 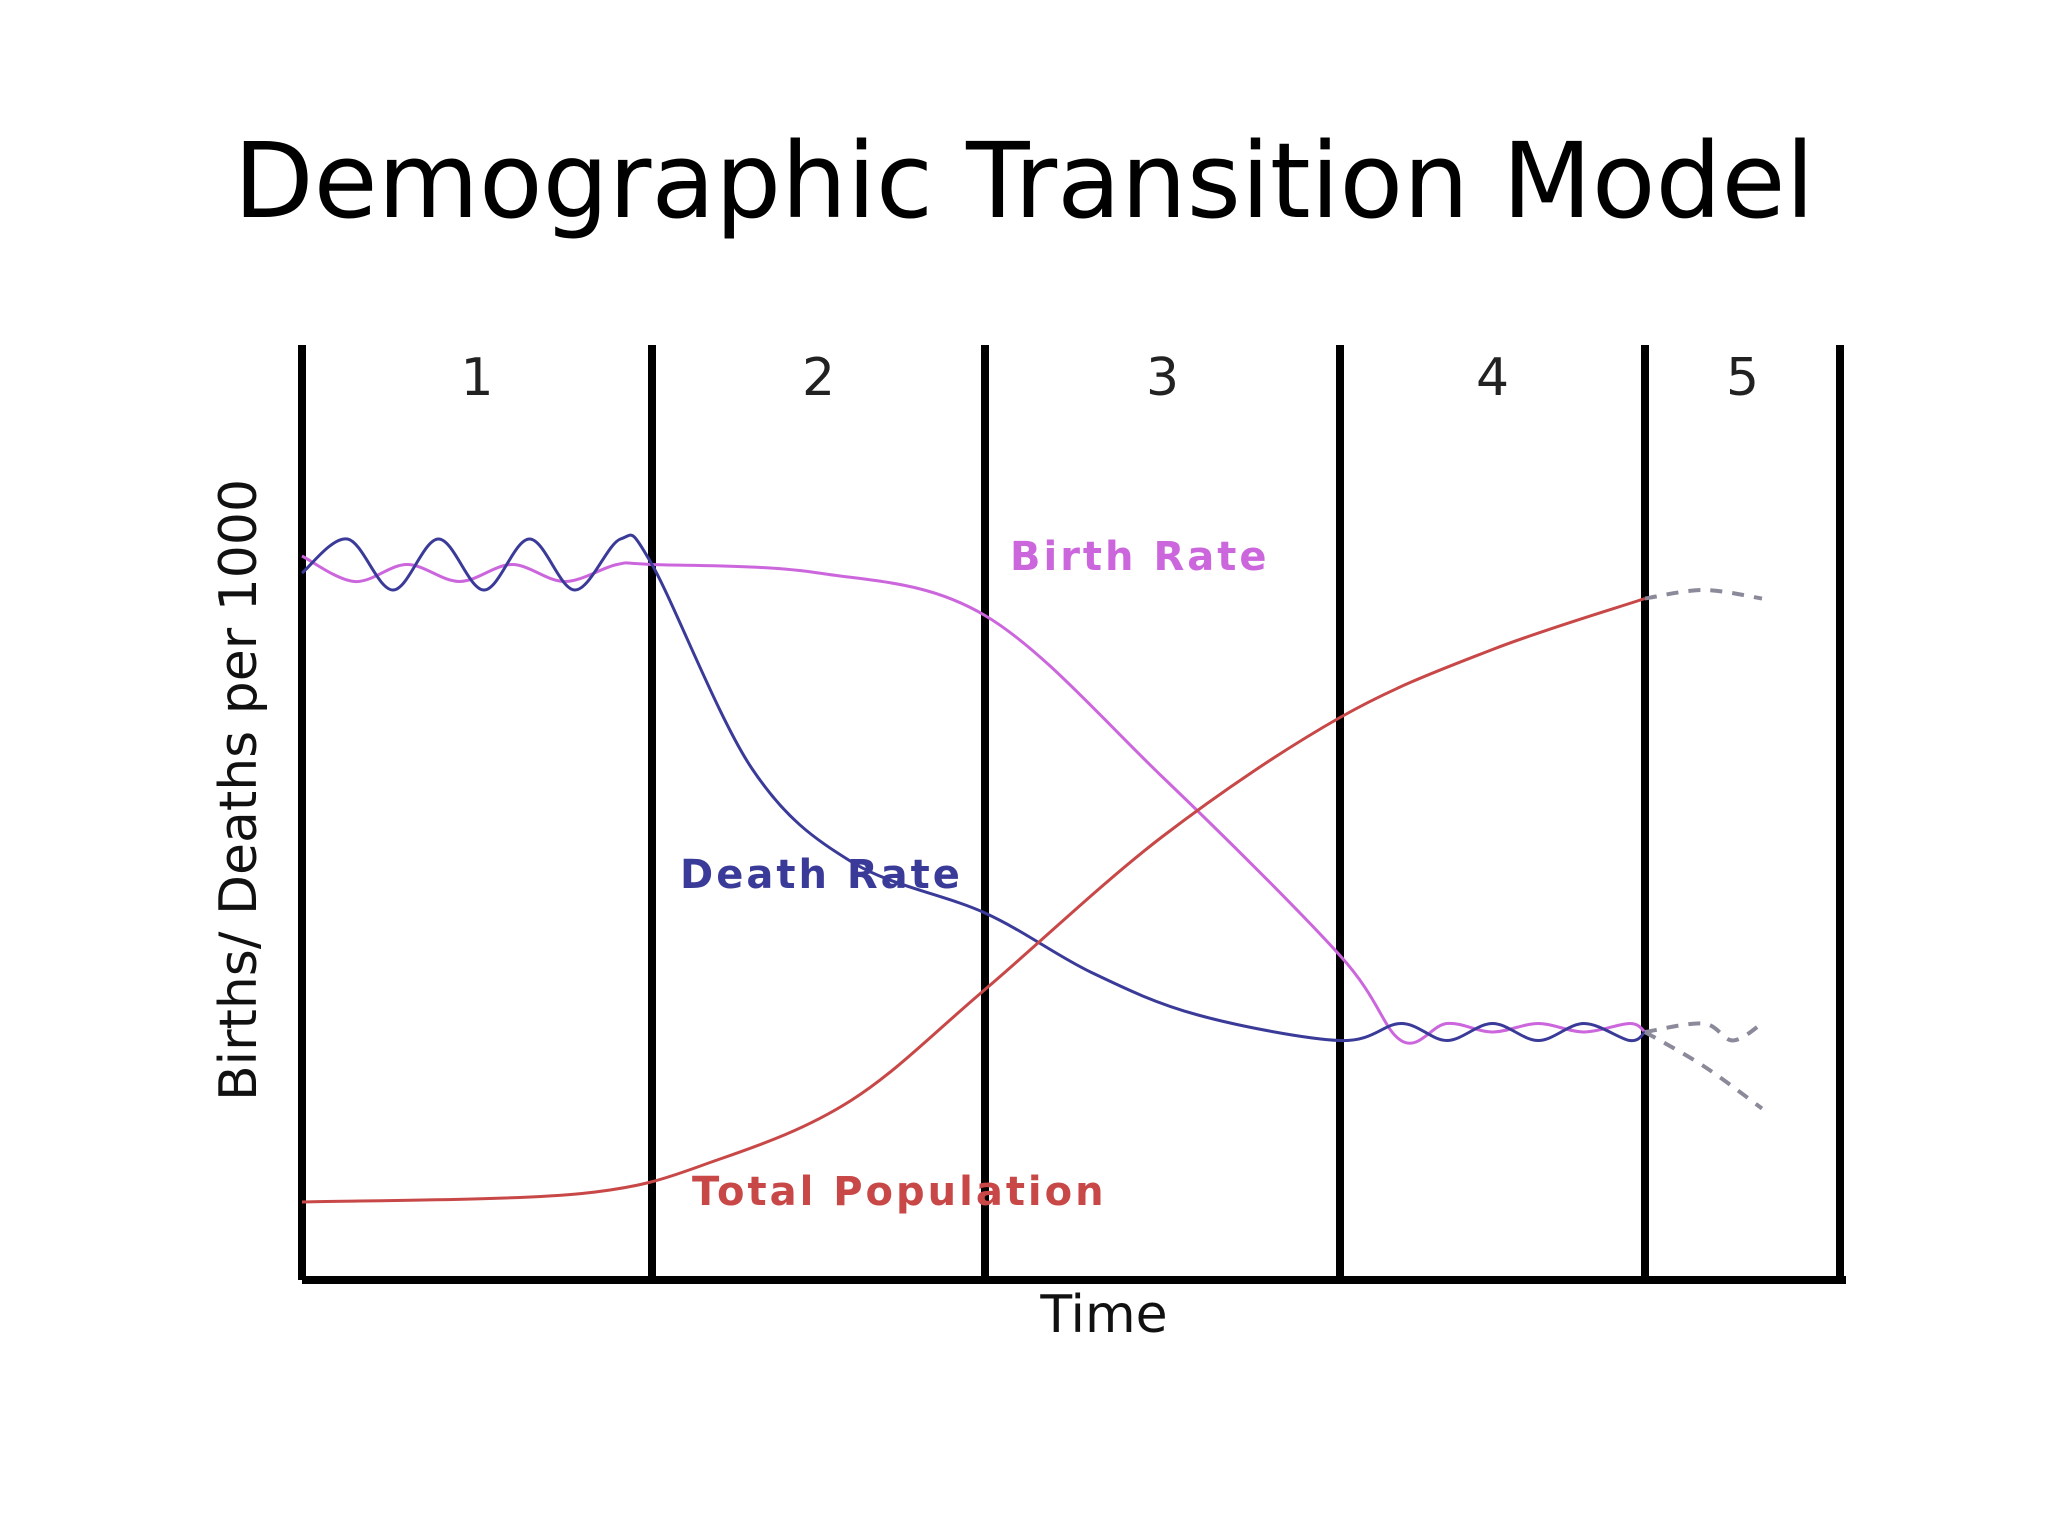 What do you see at coordinates (1024, 181) in the screenshot?
I see `slide-title: Demographic Transition Model` at bounding box center [1024, 181].